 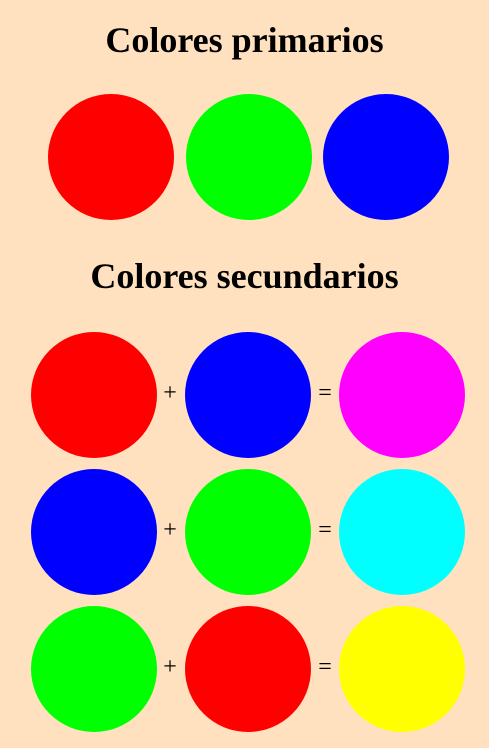 What do you see at coordinates (402, 395) in the screenshot?
I see `mix-row-1-result` at bounding box center [402, 395].